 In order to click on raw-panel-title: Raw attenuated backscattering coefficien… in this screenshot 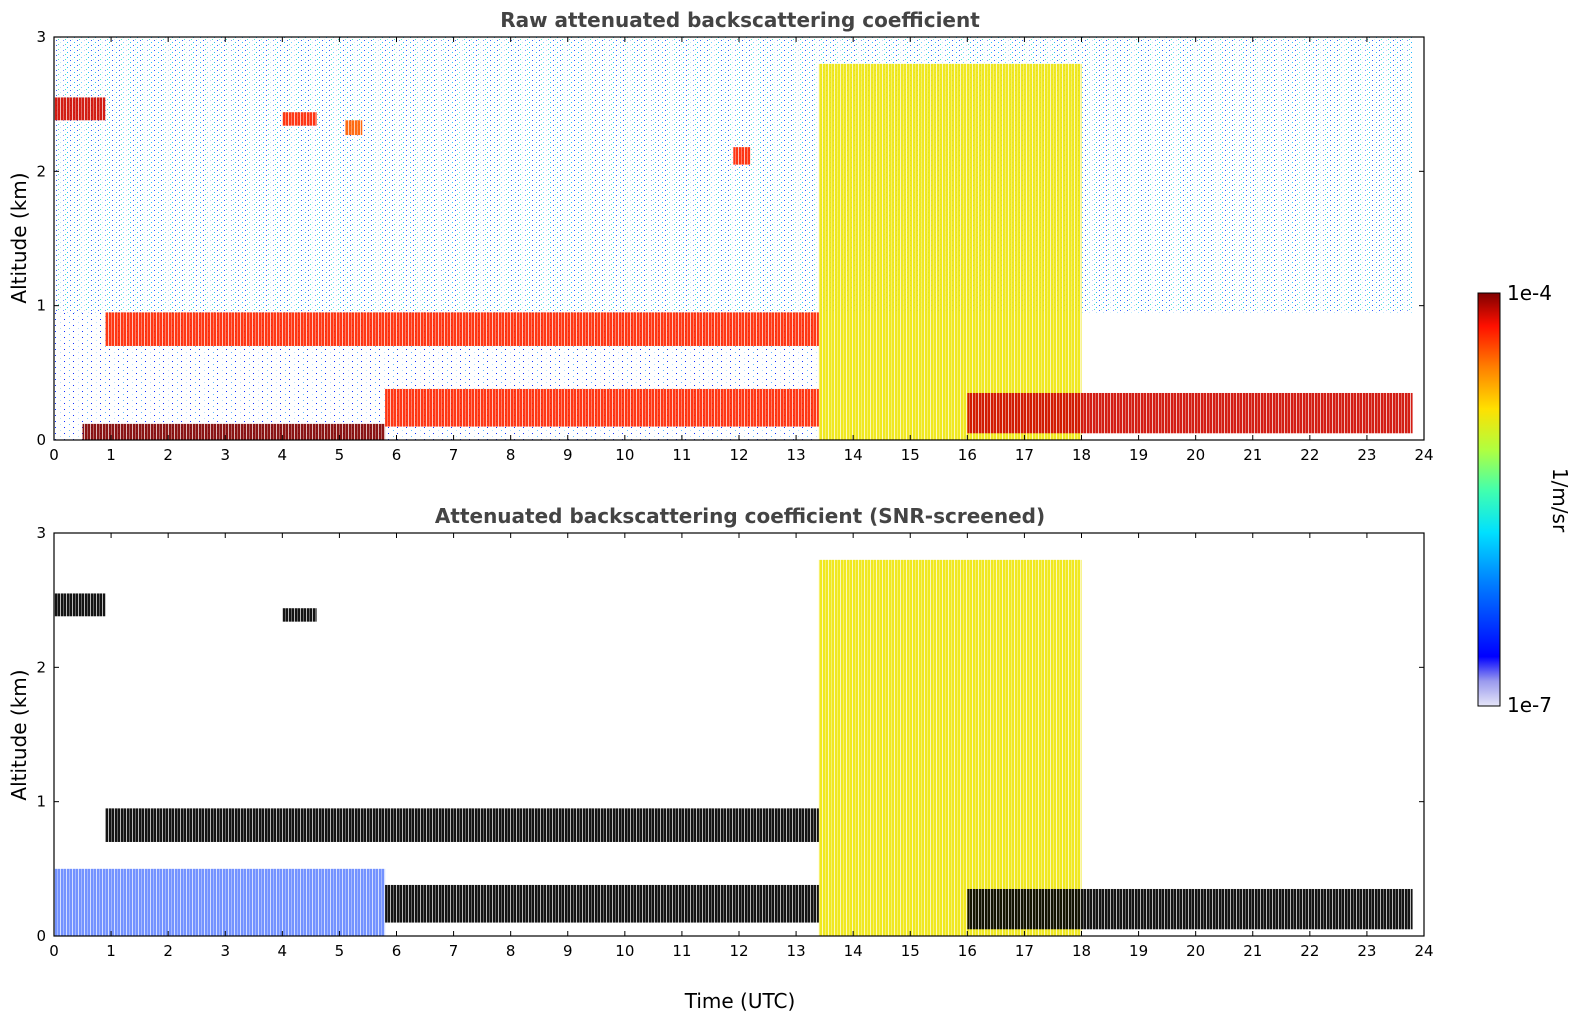, I will do `click(740, 20)`.